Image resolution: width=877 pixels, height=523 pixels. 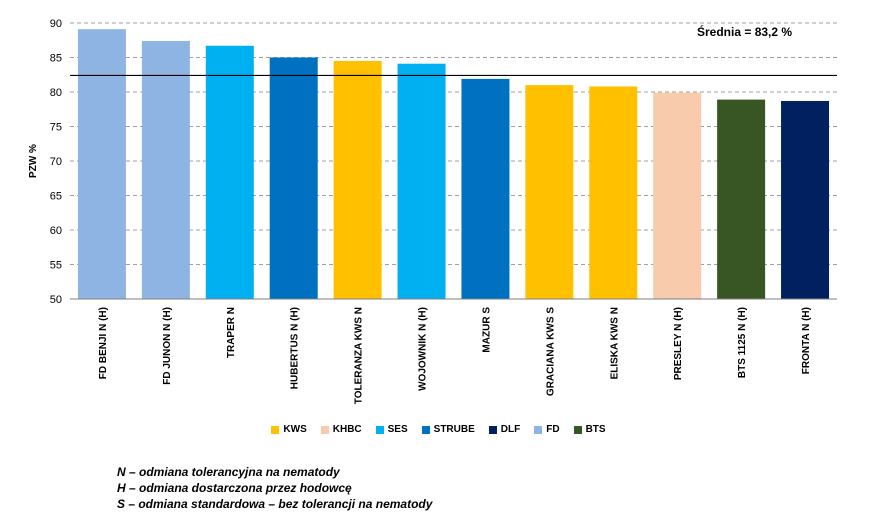 I want to click on x-tick-label: ELISKA KWS N, so click(x=614, y=343).